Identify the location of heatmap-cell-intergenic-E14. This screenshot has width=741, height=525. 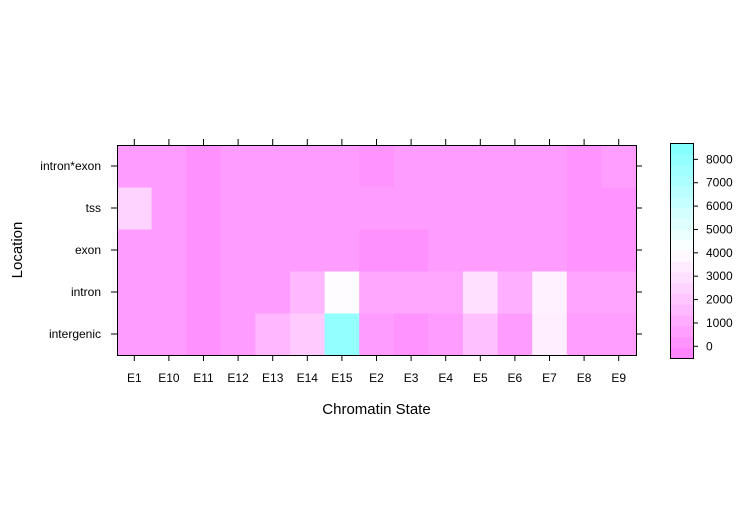
(308, 334).